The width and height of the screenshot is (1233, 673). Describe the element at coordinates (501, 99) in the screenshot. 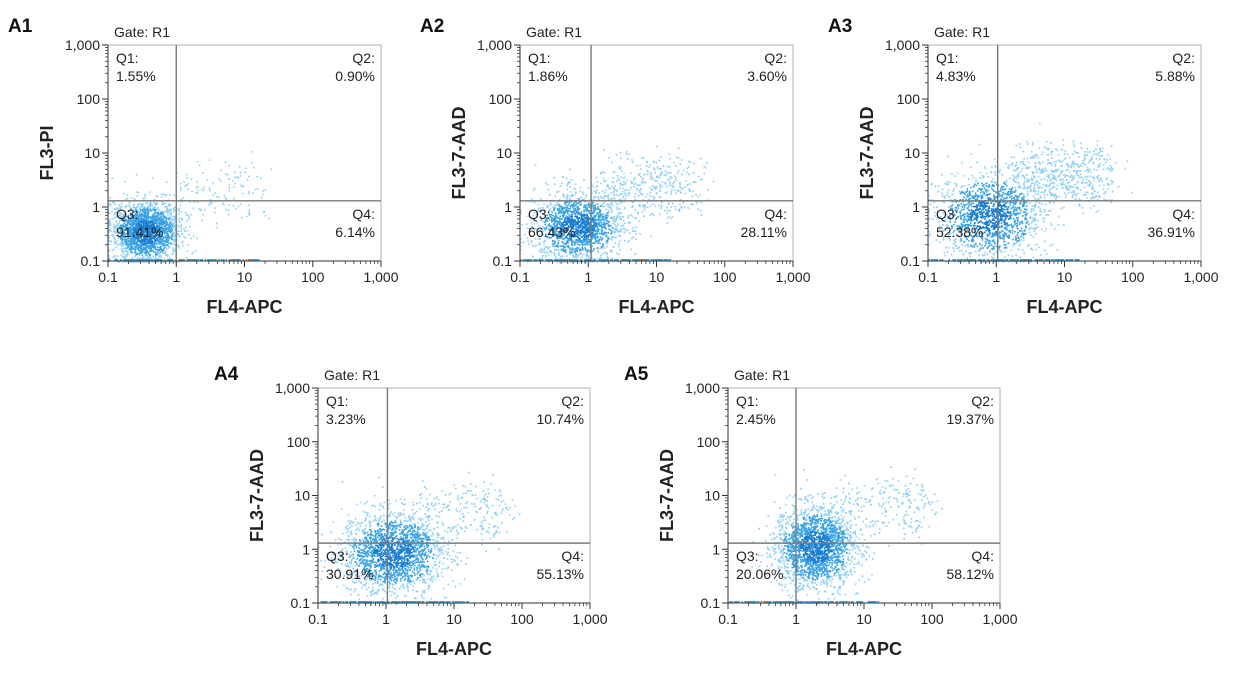

I see `y-tick-label: 100` at that location.